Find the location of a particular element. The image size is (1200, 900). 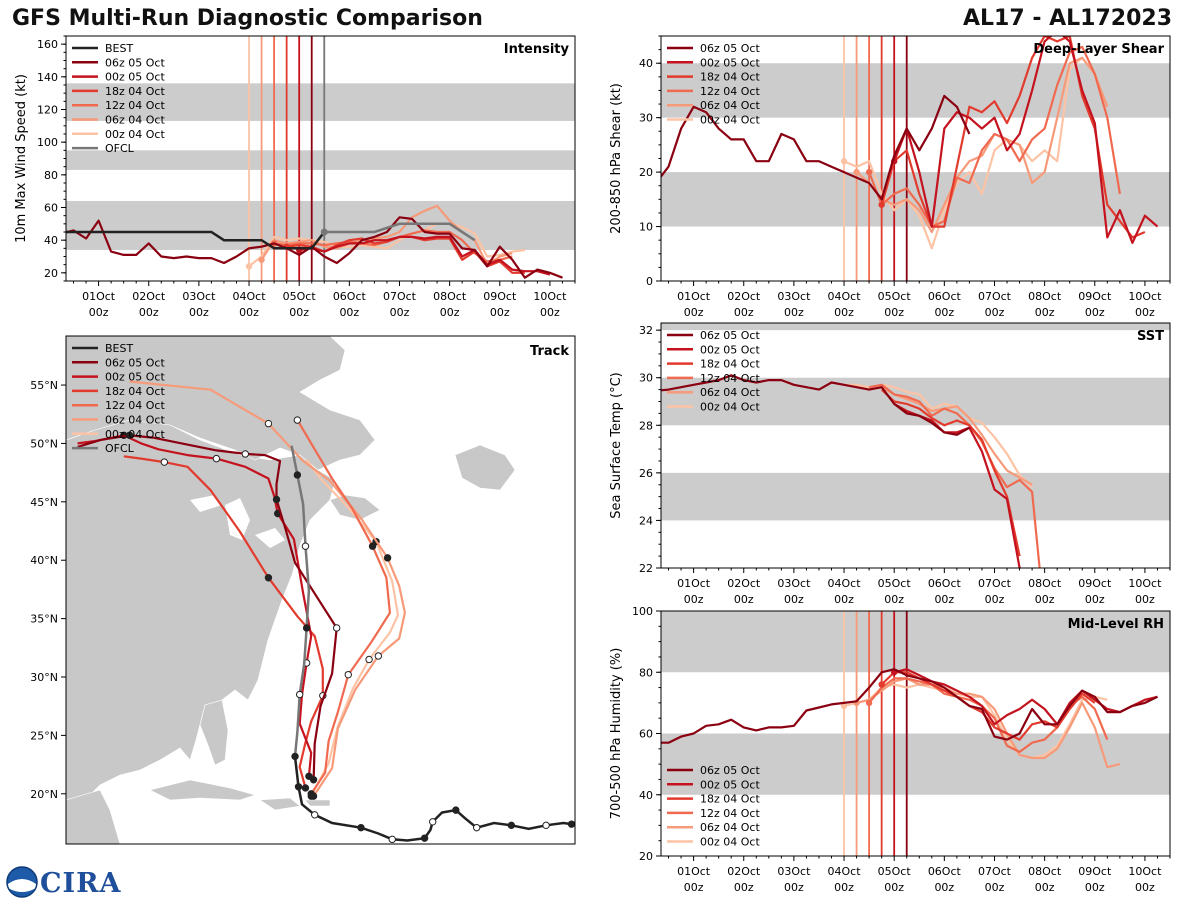

sst-xtick-label: 10Oct is located at coordinates (1145, 583).